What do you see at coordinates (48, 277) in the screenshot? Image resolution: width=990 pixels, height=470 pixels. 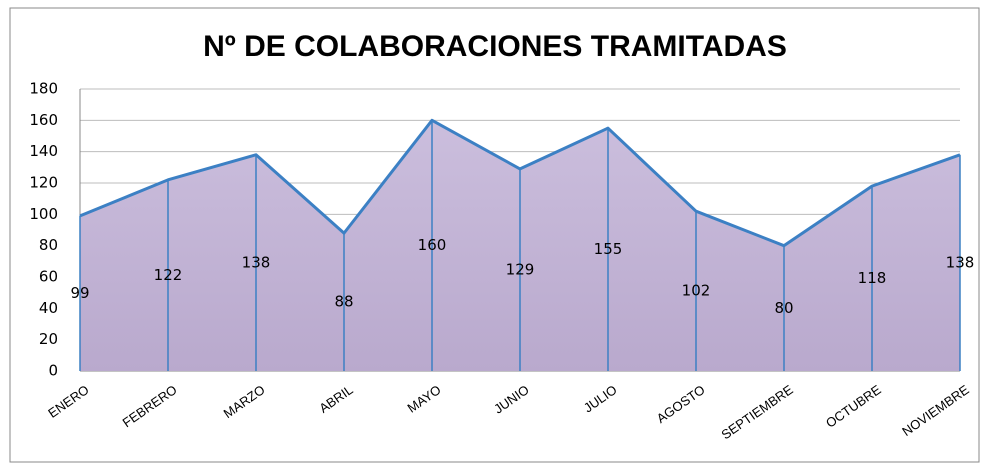 I see `y-tick-label: 60` at bounding box center [48, 277].